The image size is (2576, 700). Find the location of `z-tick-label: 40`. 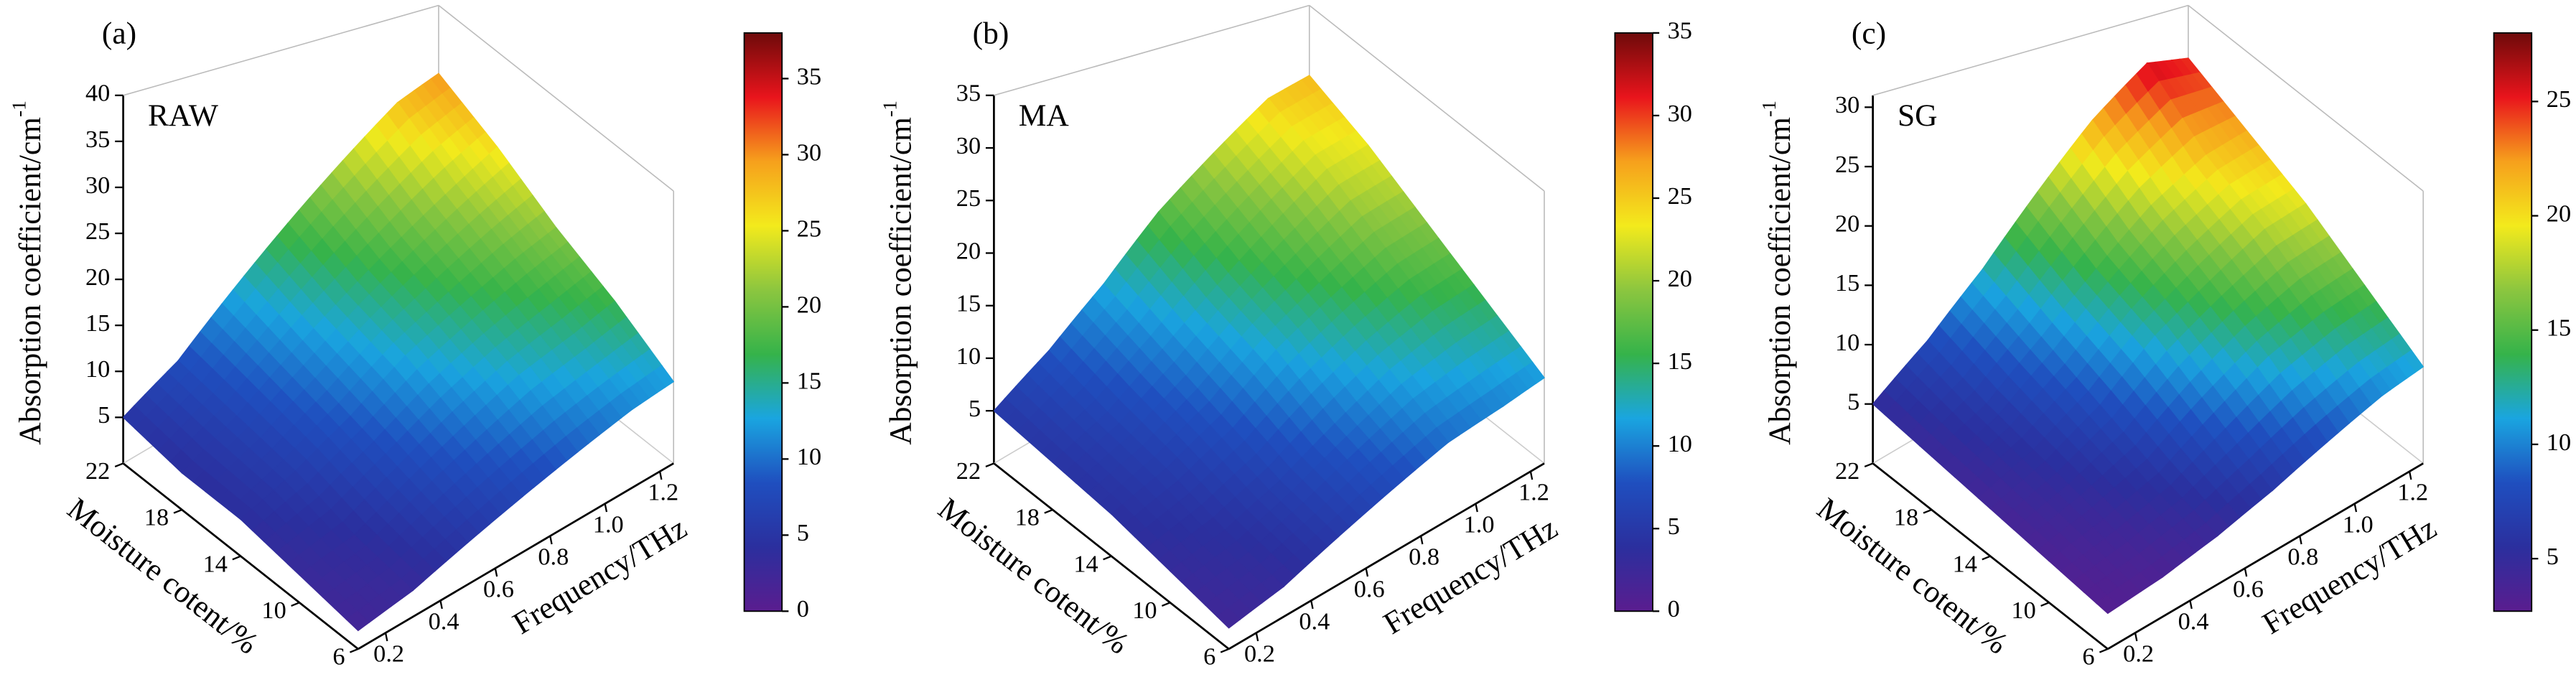

z-tick-label: 40 is located at coordinates (97, 93).